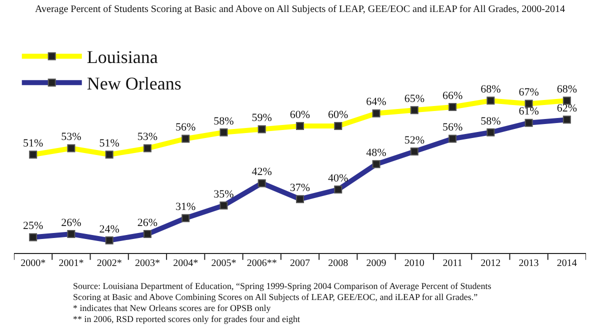 Image resolution: width=600 pixels, height=334 pixels. Describe the element at coordinates (528, 112) in the screenshot. I see `data-label: 61%` at that location.